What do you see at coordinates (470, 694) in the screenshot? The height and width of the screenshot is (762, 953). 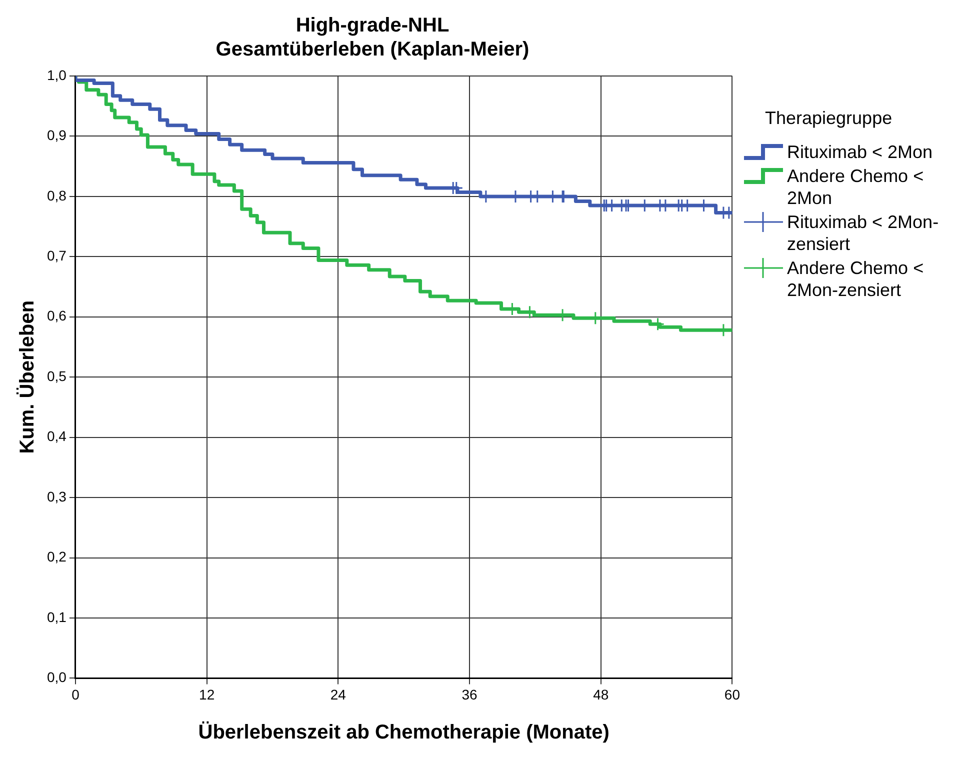 I see `x-tick-label: 36` at bounding box center [470, 694].